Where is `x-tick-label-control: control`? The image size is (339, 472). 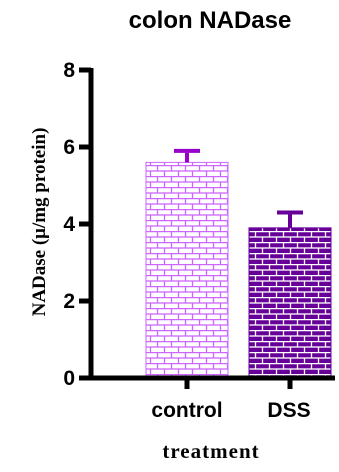 x-tick-label-control: control is located at coordinates (186, 410).